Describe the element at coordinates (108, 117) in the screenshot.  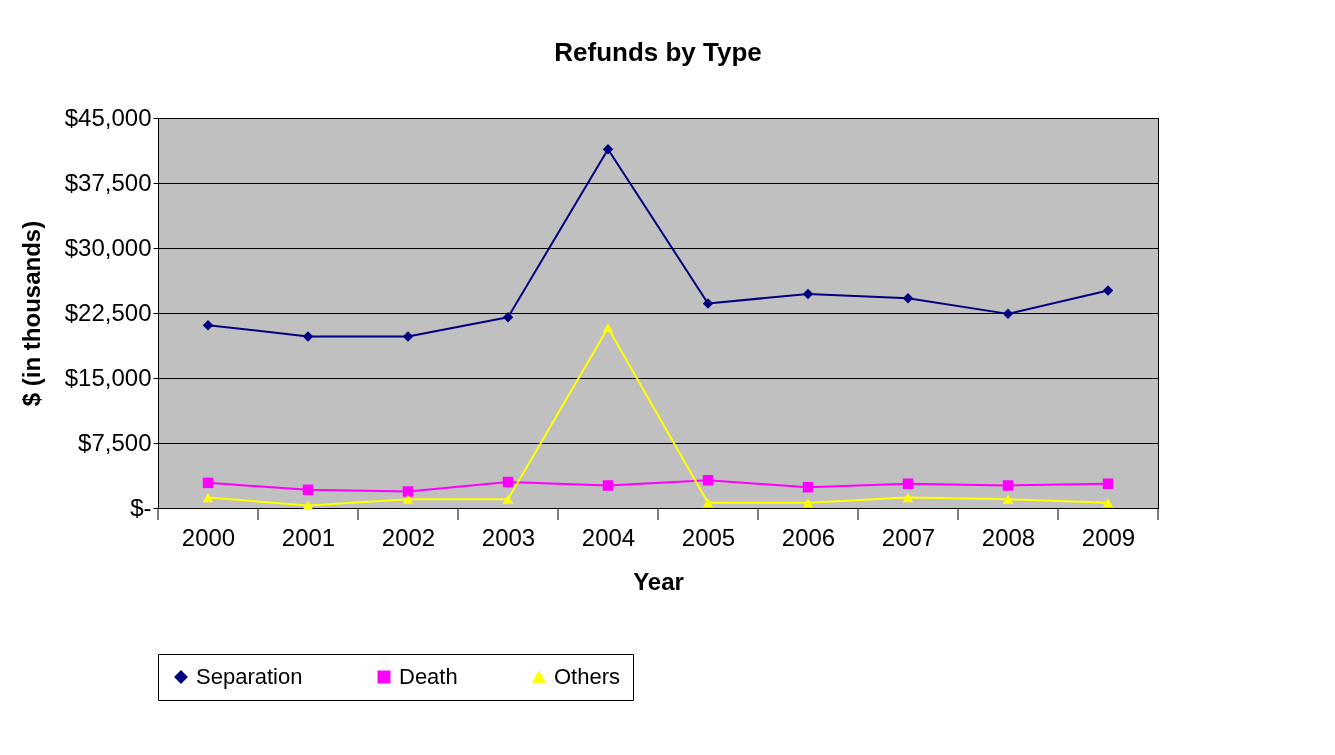
I see `y-tick-label: $45,000` at that location.